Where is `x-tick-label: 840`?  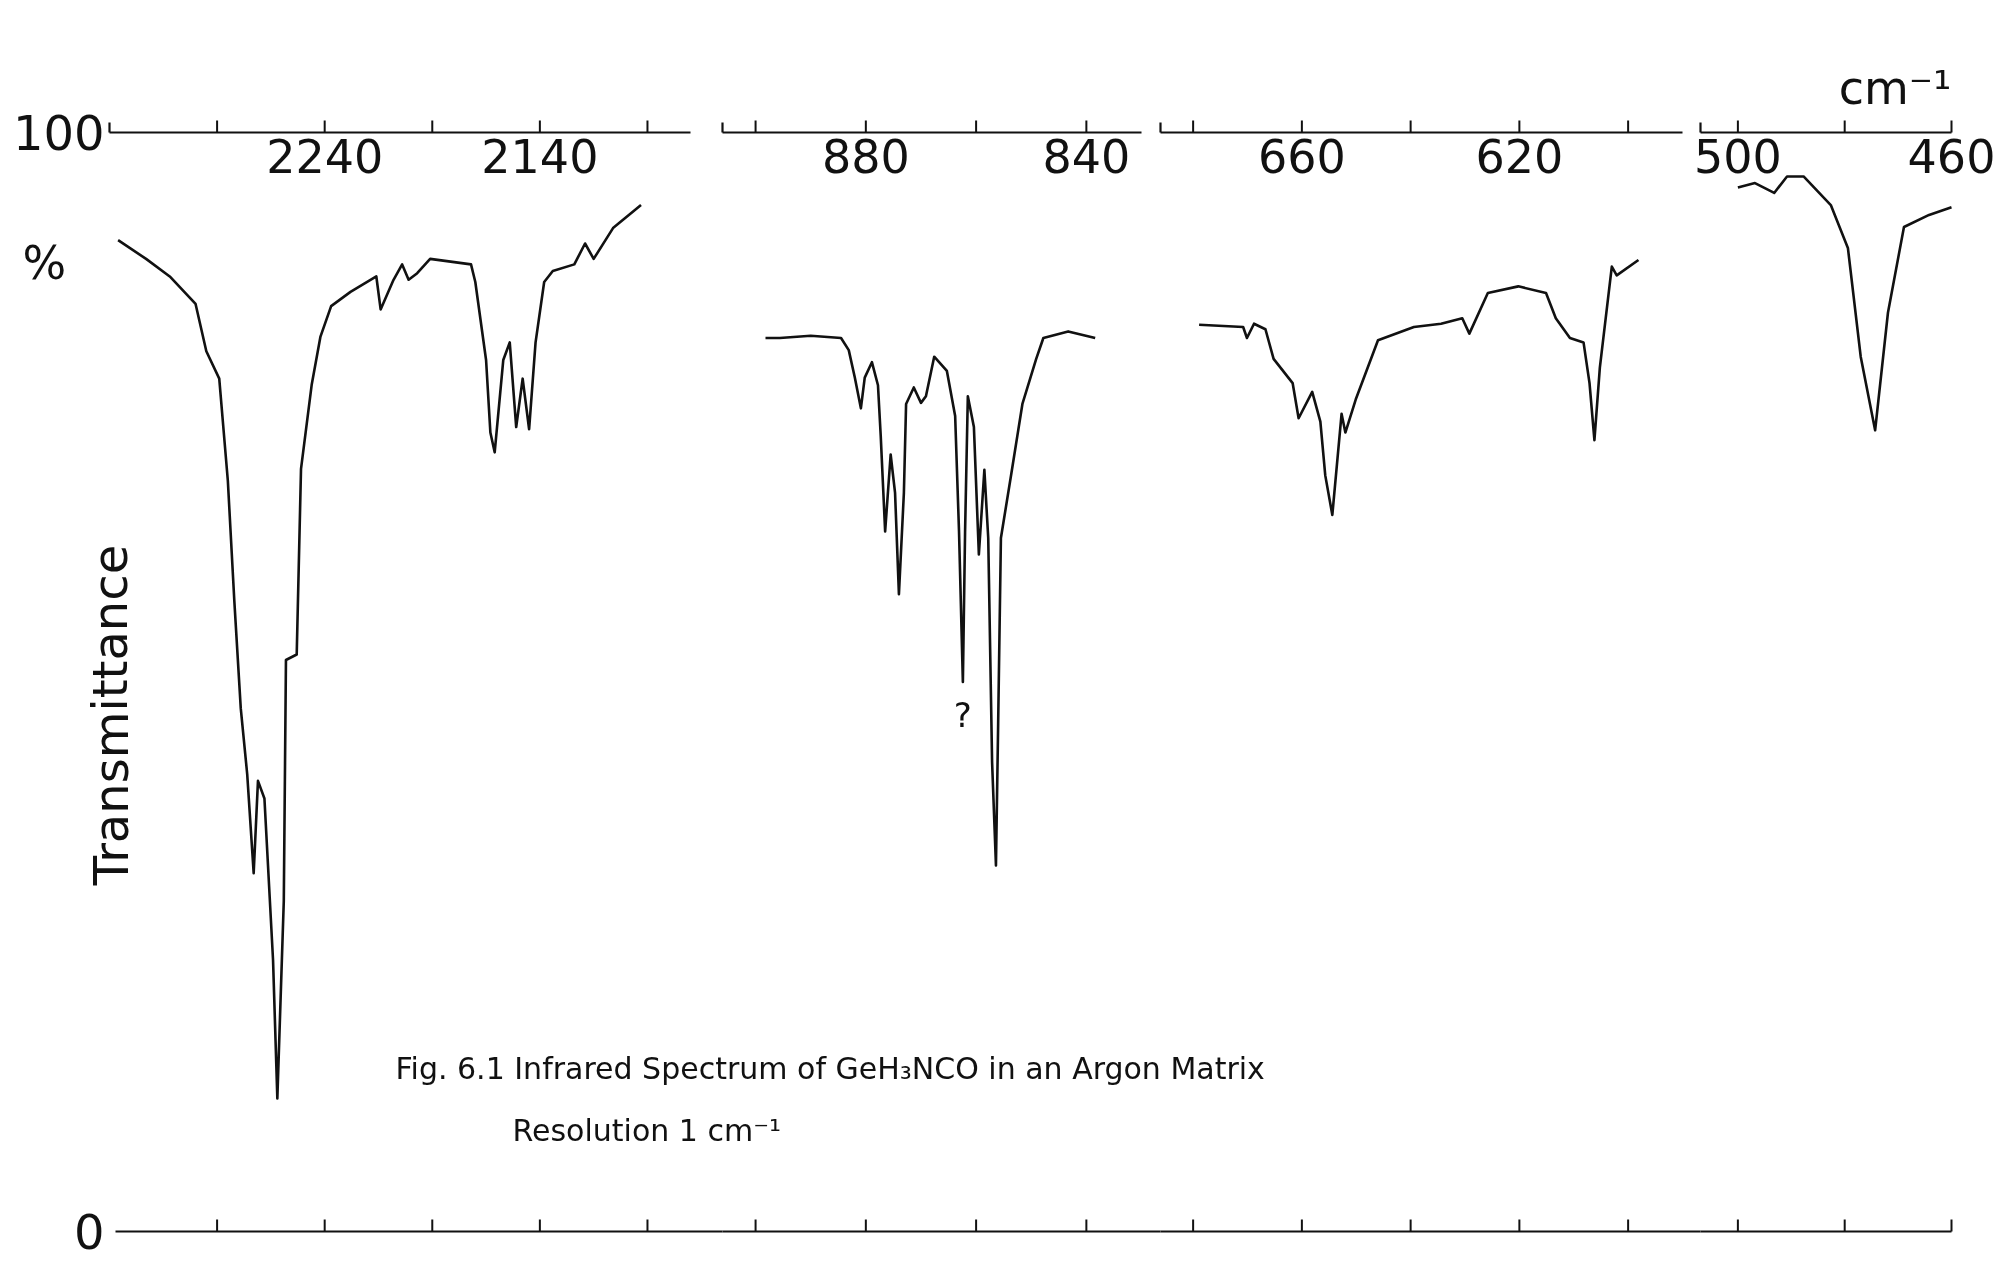 x-tick-label: 840 is located at coordinates (1086, 156).